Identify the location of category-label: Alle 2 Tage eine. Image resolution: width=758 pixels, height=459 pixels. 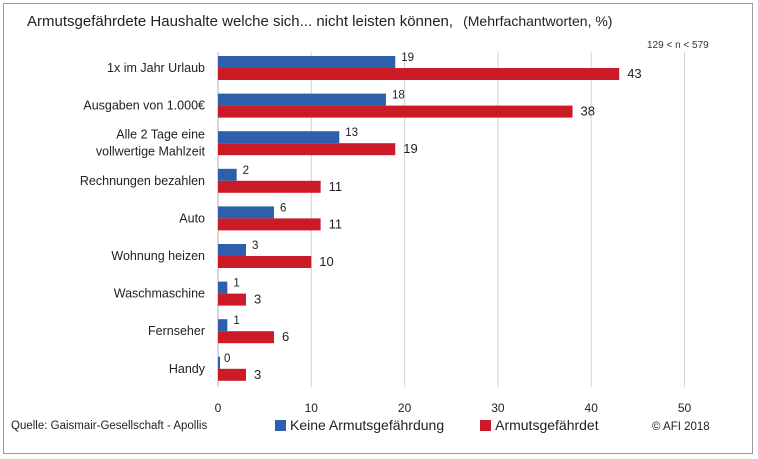
(160, 135).